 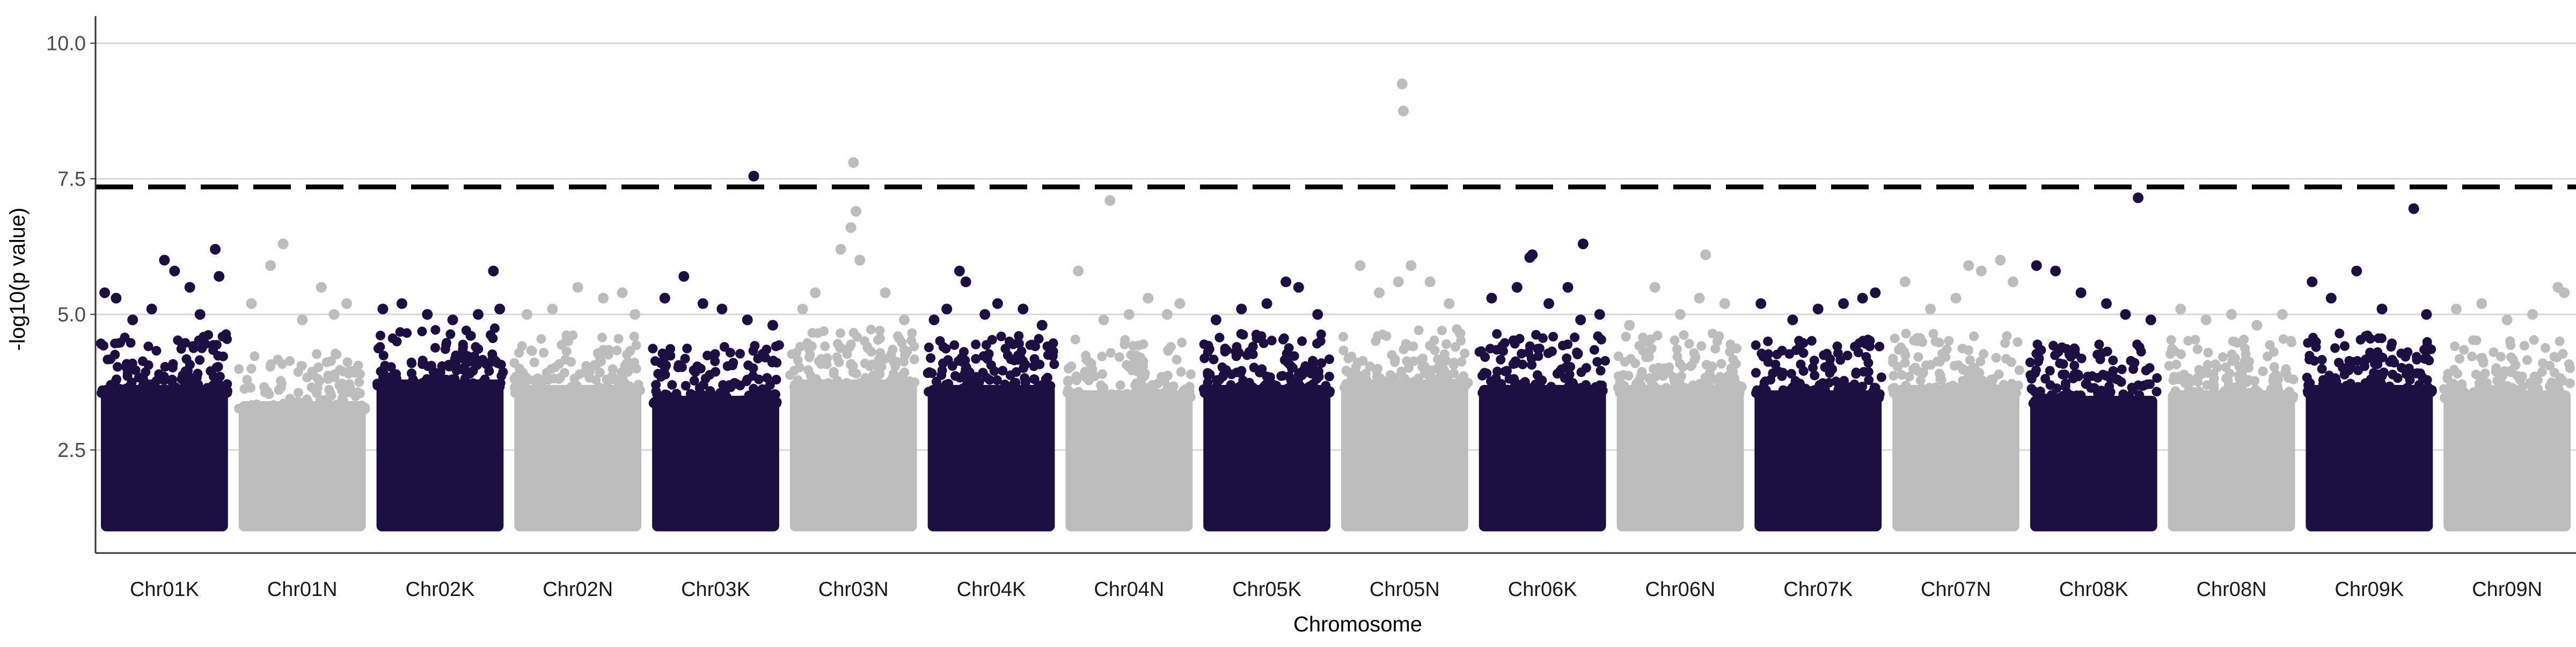 I want to click on x-tick-label: Chr09K, so click(x=2369, y=589).